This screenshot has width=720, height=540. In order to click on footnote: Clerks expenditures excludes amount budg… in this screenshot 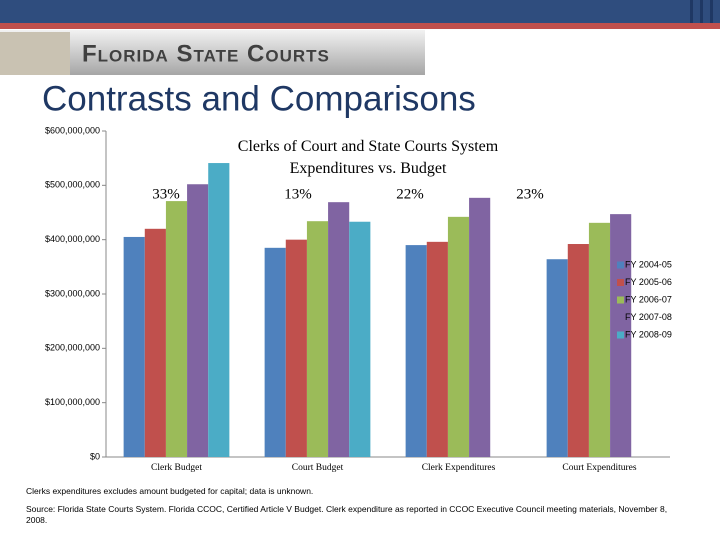, I will do `click(170, 491)`.